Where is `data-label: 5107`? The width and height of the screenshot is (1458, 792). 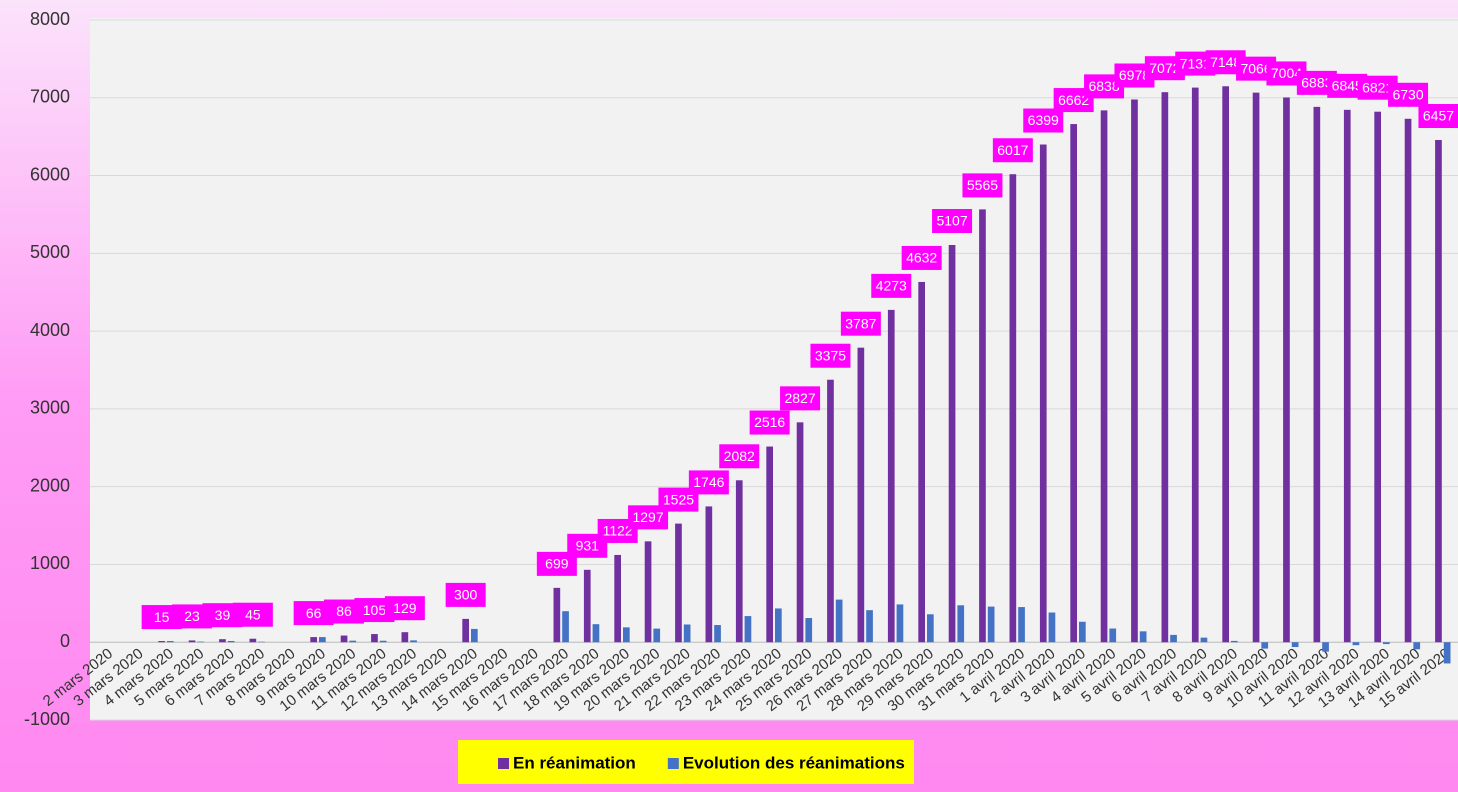
data-label: 5107 is located at coordinates (951, 221).